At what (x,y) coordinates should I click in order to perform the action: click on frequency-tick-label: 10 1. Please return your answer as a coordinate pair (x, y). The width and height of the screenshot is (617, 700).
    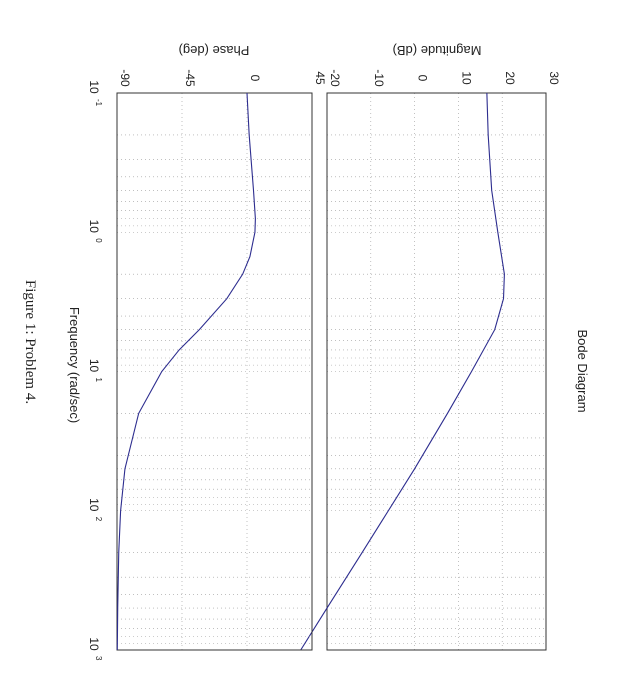
    Looking at the image, I should click on (95, 371).